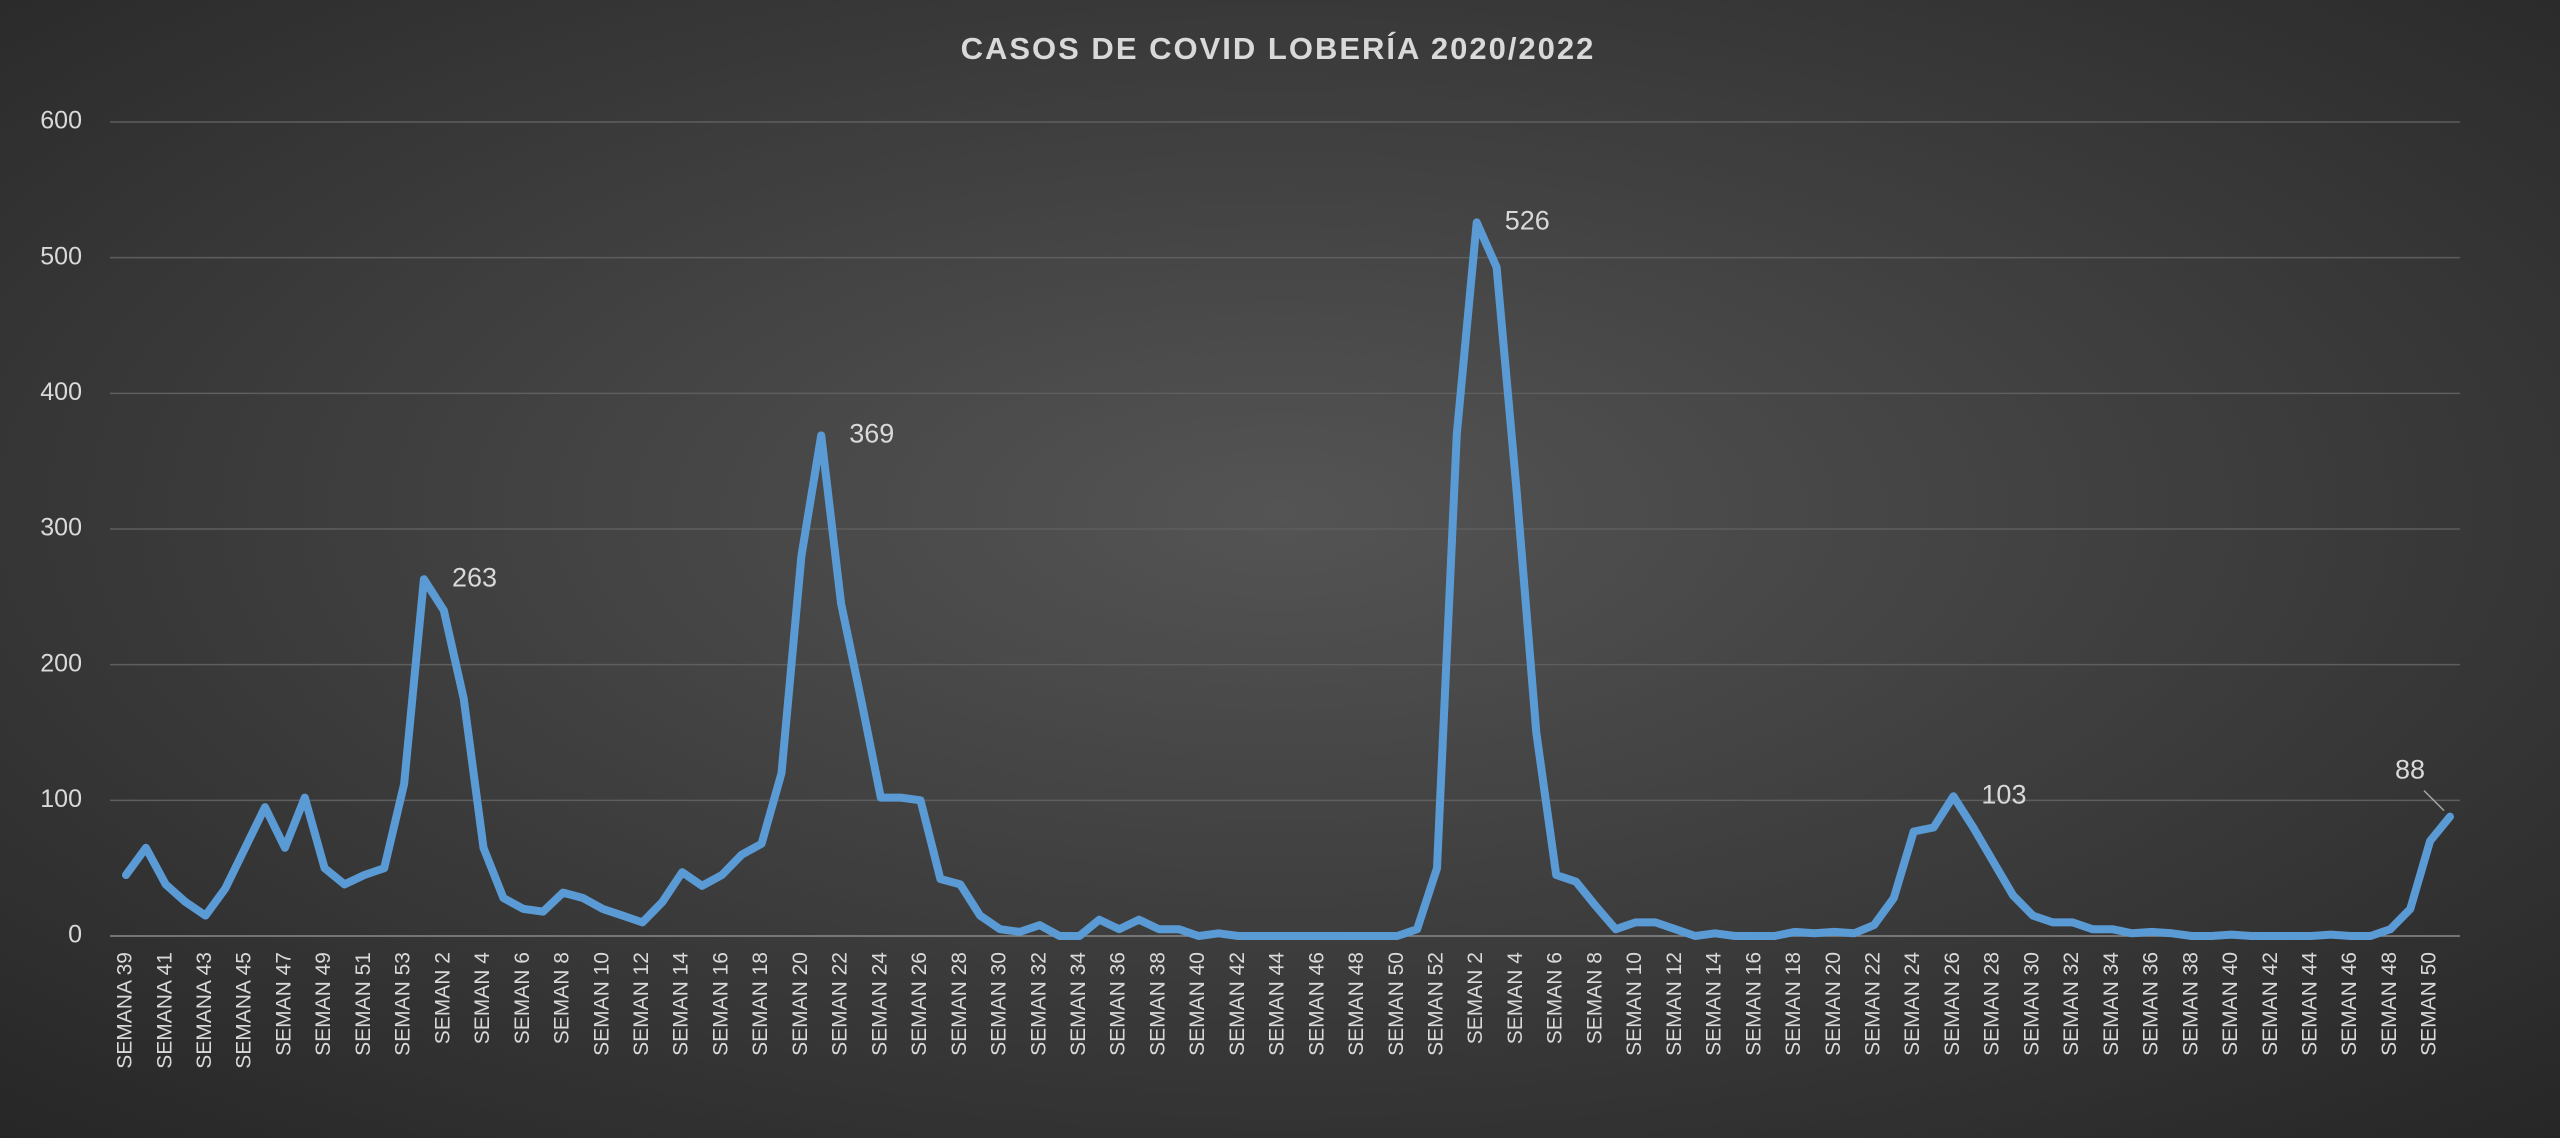  What do you see at coordinates (164, 1010) in the screenshot?
I see `x-tick-label: SEMANA 41` at bounding box center [164, 1010].